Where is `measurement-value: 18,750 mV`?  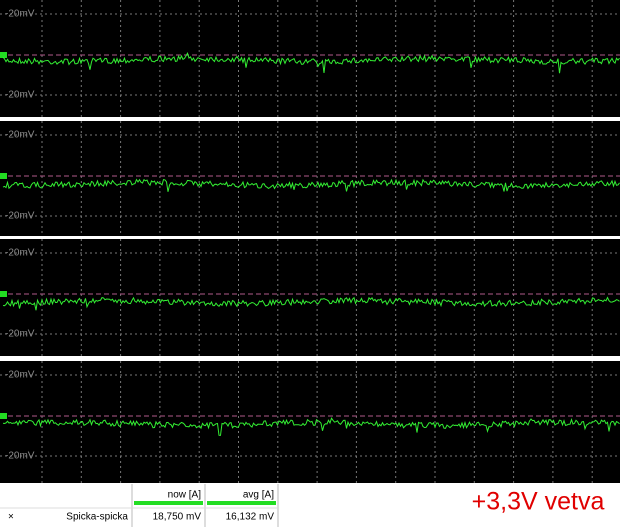
measurement-value: 18,750 mV is located at coordinates (177, 517).